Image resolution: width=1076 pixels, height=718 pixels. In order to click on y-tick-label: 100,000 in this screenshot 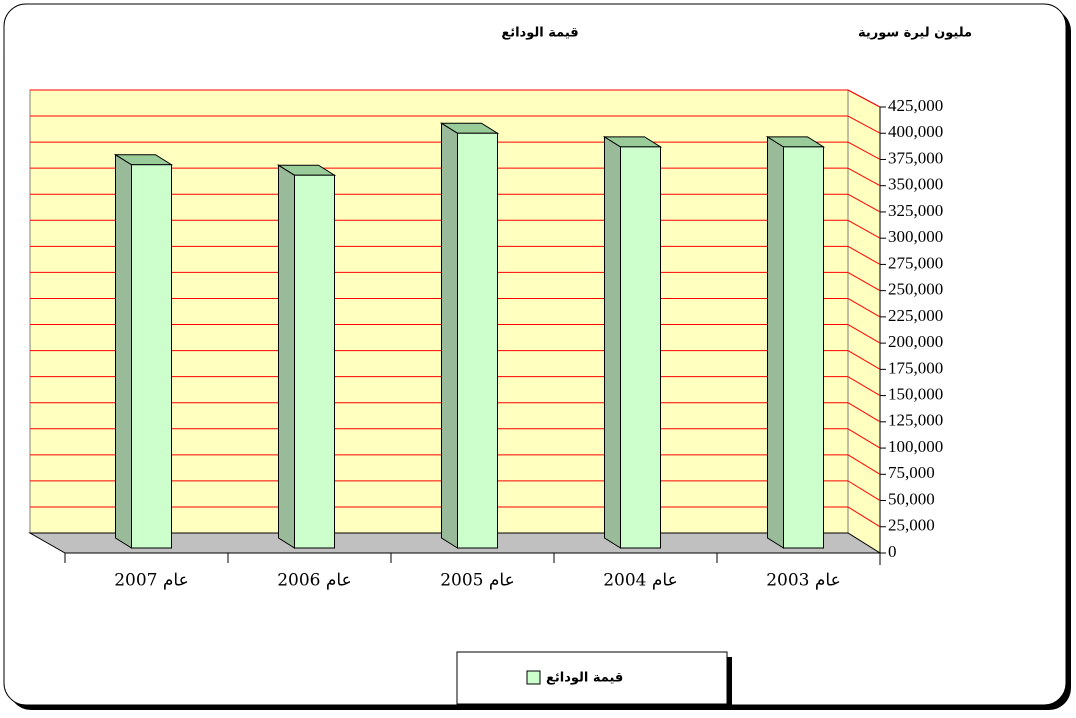, I will do `click(915, 446)`.